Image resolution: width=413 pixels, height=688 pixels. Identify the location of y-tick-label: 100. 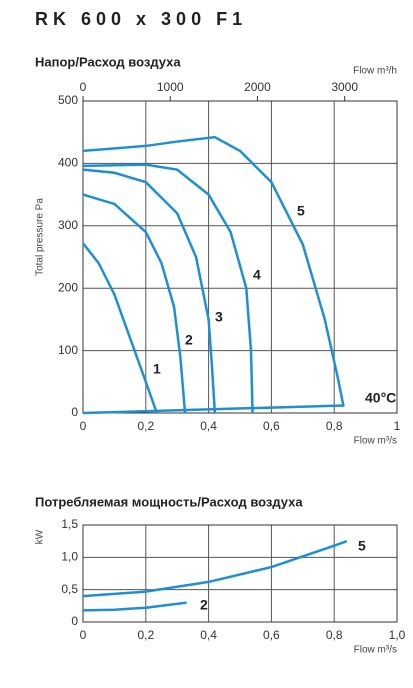
(68, 350).